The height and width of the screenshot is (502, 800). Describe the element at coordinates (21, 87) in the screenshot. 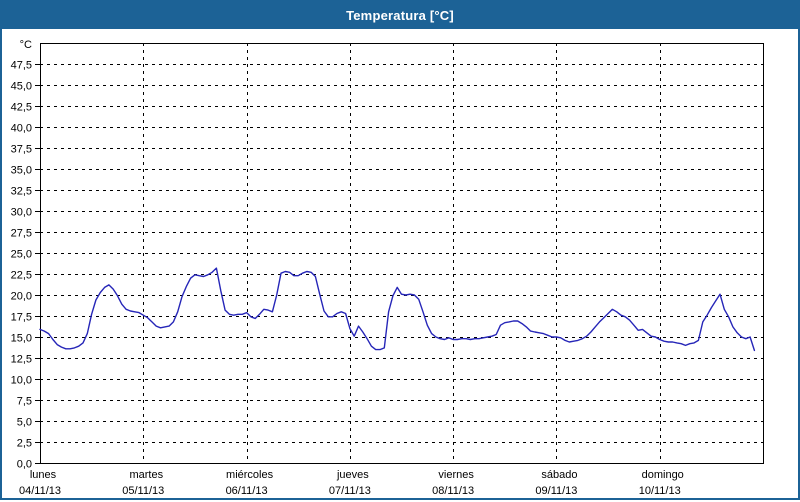

I see `y-tick-label: 45,0` at that location.